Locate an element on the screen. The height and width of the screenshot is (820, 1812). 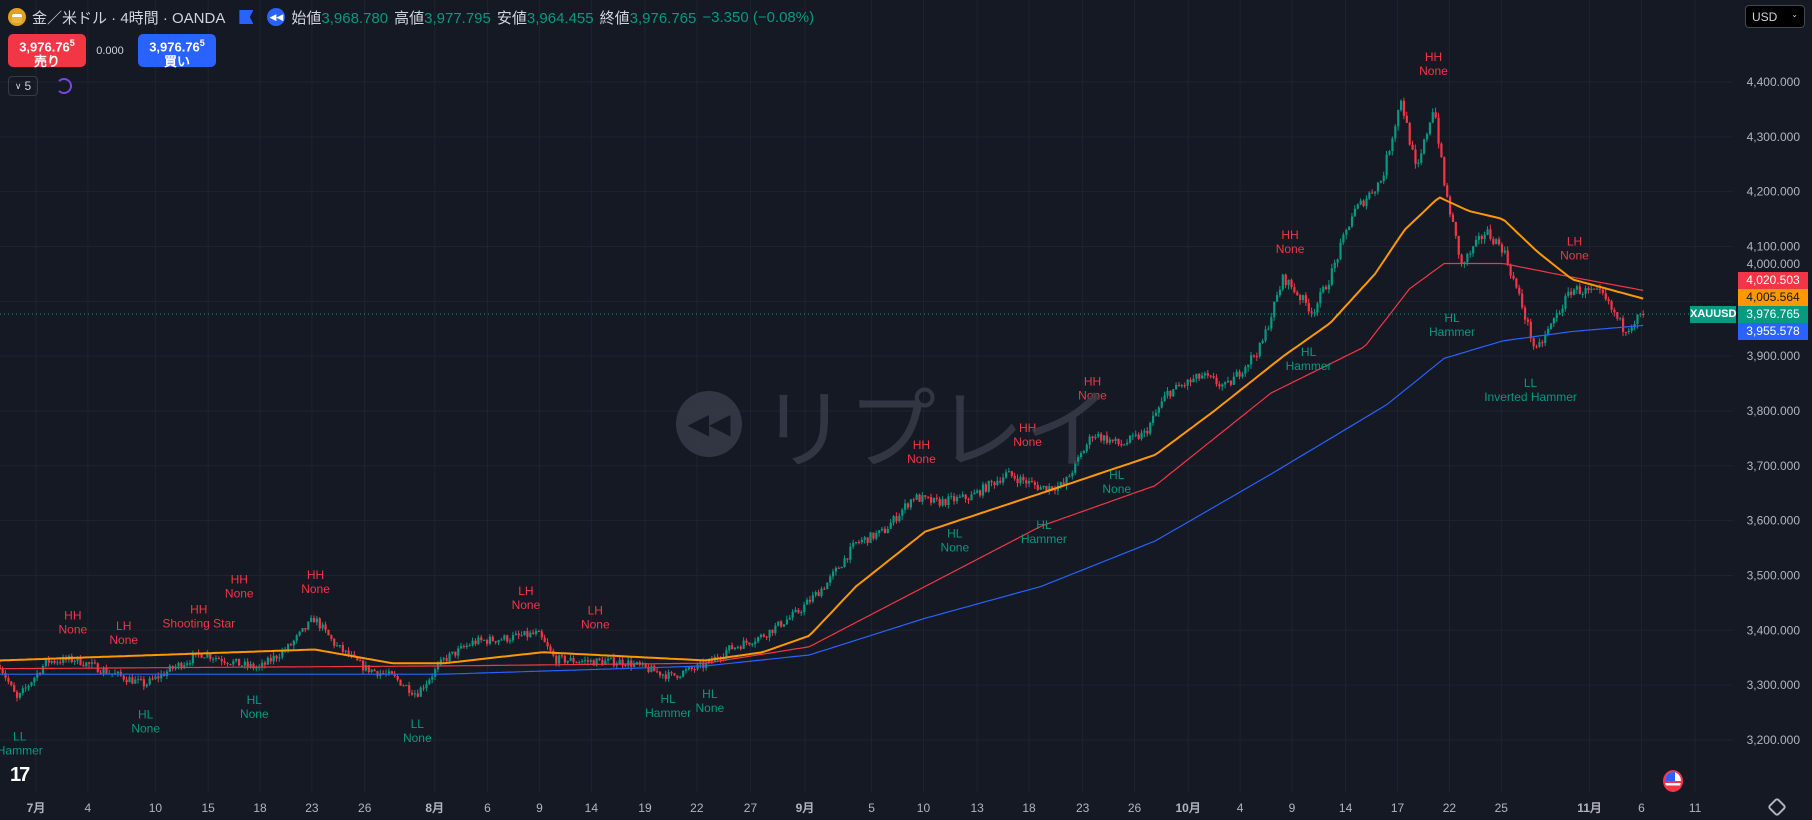
sell-button: 3,976.765 売り is located at coordinates (47, 51).